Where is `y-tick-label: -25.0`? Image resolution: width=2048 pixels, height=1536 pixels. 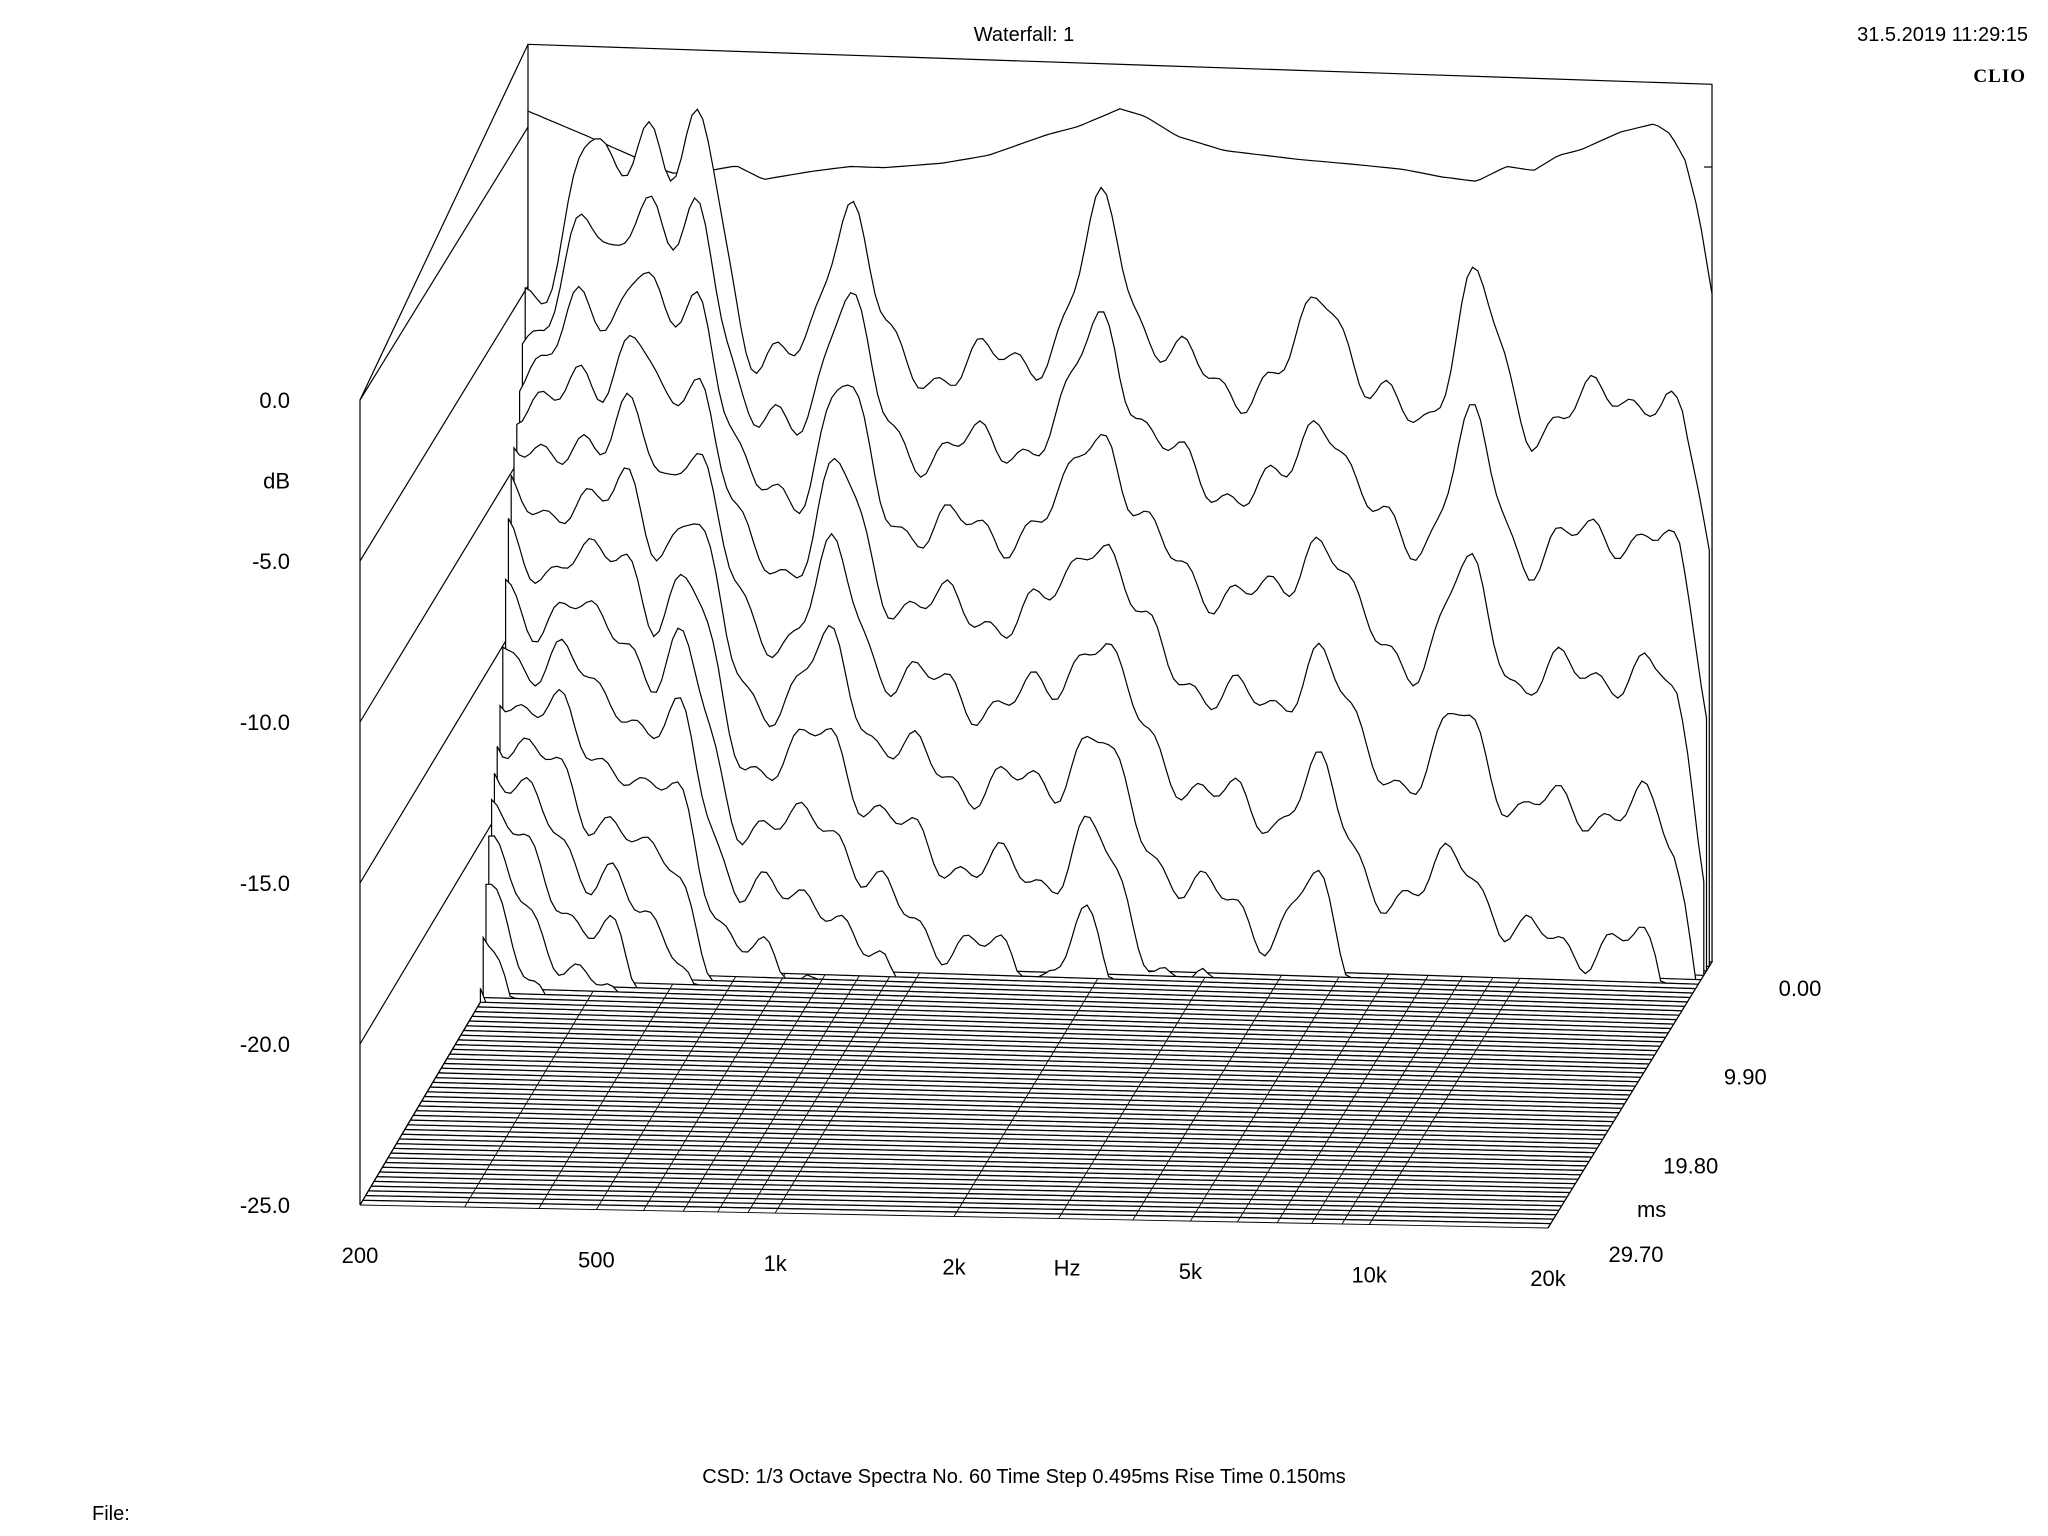
y-tick-label: -25.0 is located at coordinates (265, 1205).